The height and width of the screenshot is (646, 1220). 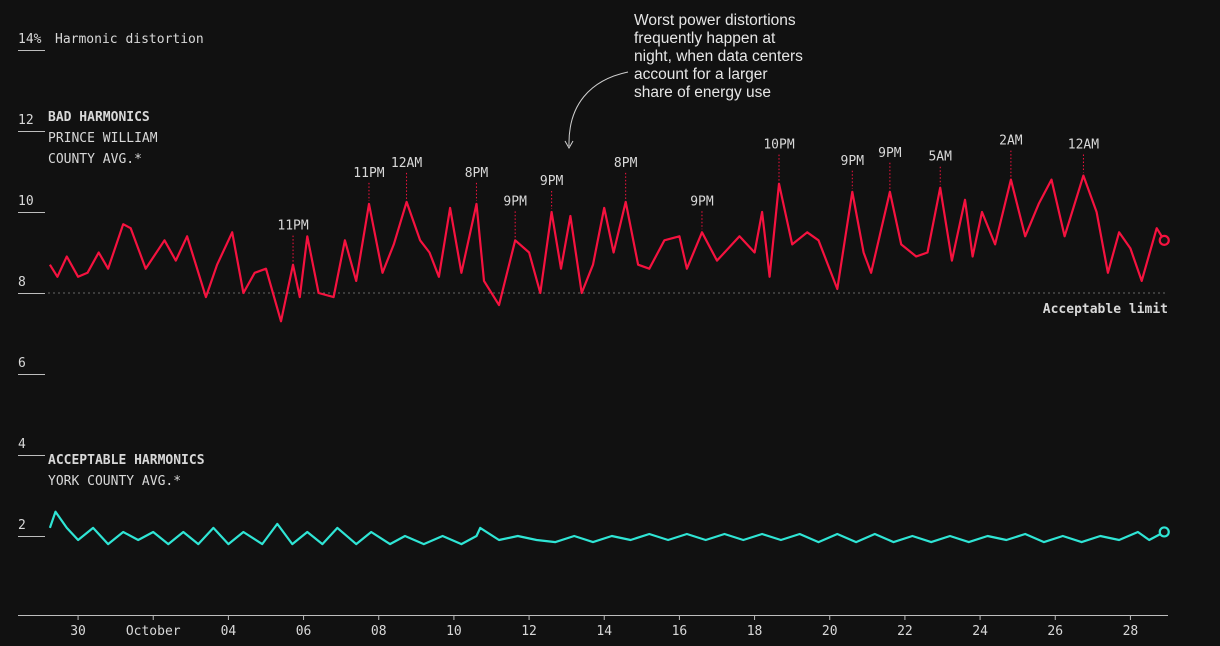 What do you see at coordinates (99, 117) in the screenshot?
I see `legend-label: BAD HARMONICS` at bounding box center [99, 117].